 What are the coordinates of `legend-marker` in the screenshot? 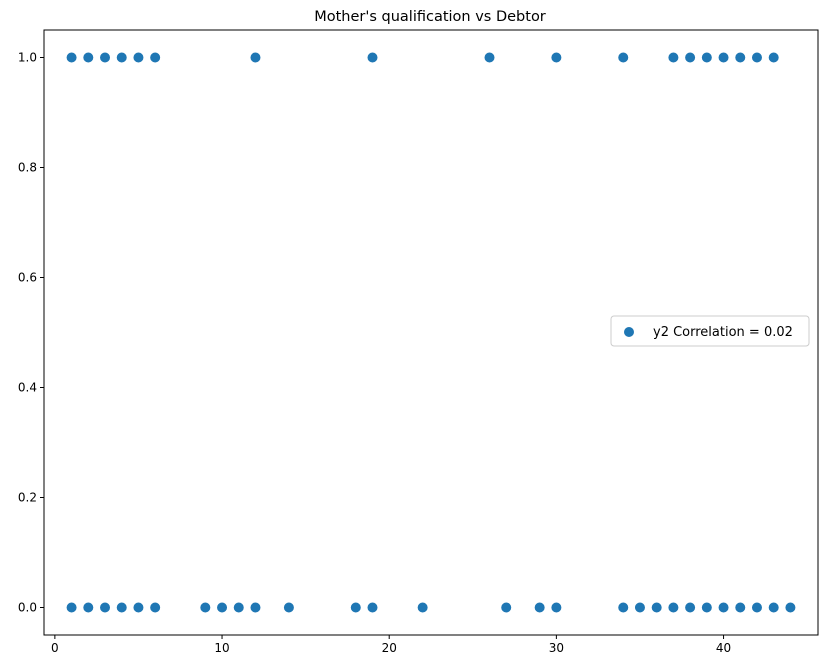 It's located at (629, 332).